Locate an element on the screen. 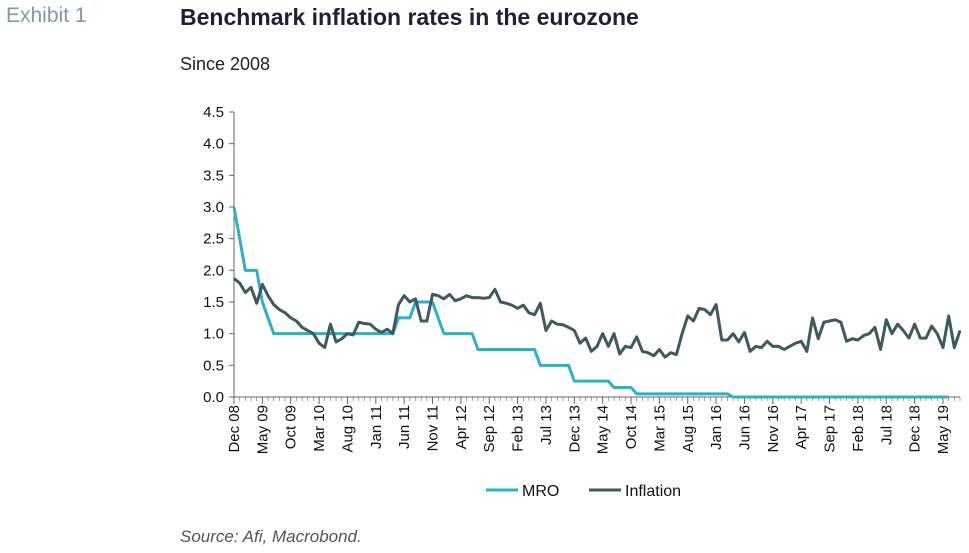 This screenshot has height=553, width=969. x-tick-label: Oct 09 is located at coordinates (291, 427).